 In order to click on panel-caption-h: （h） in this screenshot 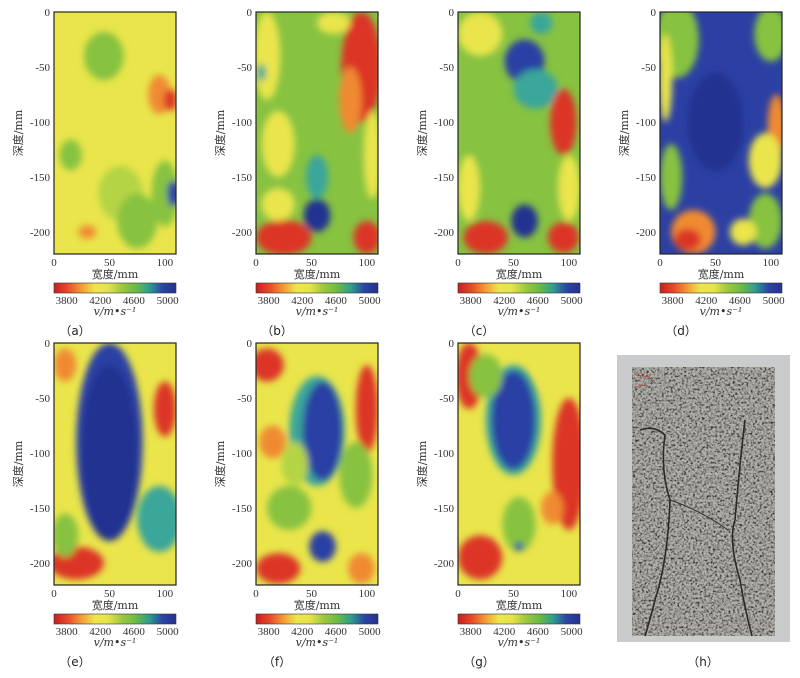, I will do `click(703, 662)`.